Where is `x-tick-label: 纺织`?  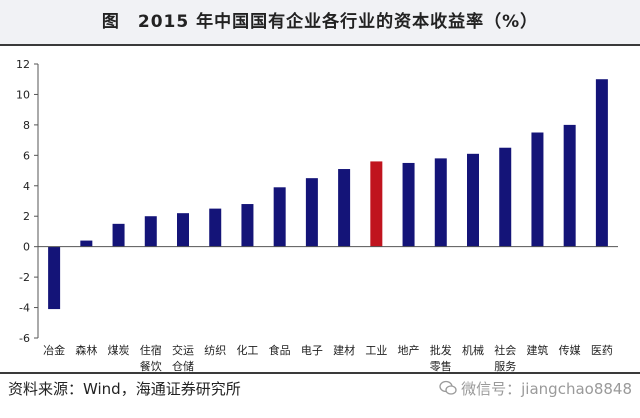
x-tick-label: 纺织 is located at coordinates (215, 350).